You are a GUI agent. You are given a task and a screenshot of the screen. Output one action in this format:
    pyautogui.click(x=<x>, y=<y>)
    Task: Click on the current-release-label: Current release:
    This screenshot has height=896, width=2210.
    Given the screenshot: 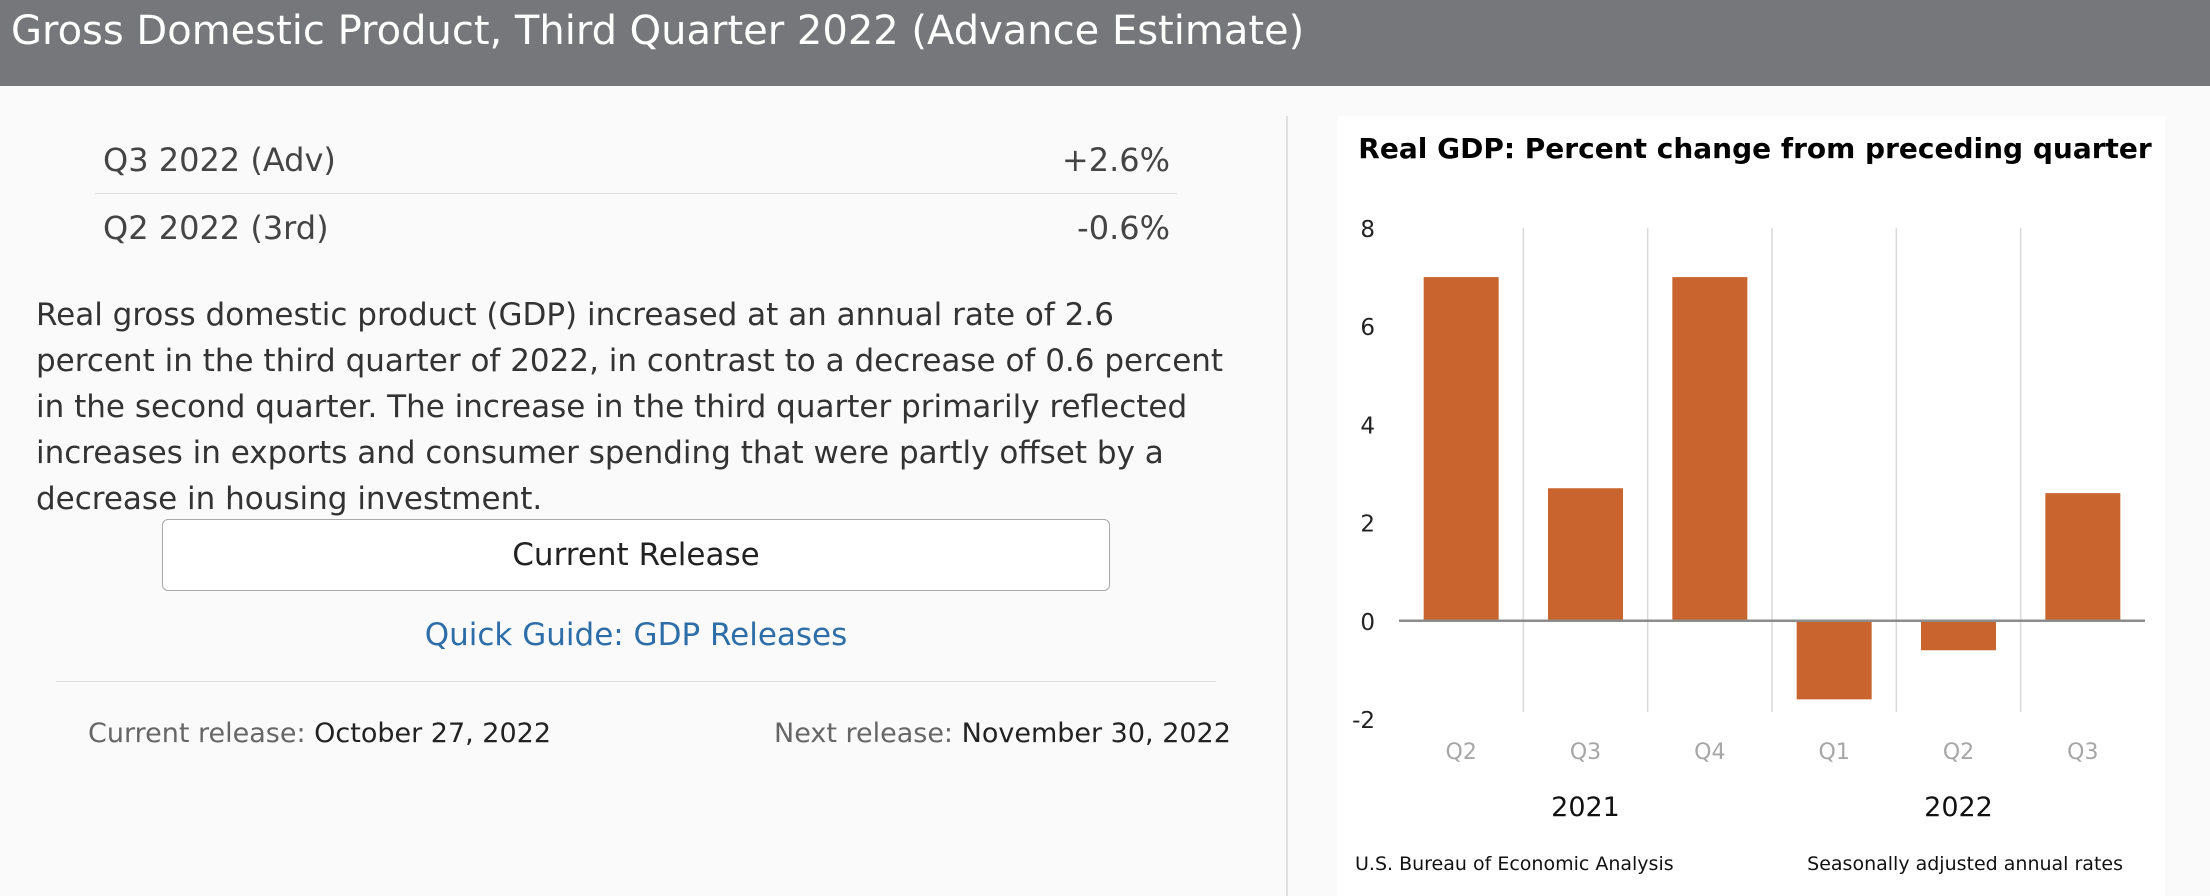 What is the action you would take?
    pyautogui.click(x=197, y=733)
    